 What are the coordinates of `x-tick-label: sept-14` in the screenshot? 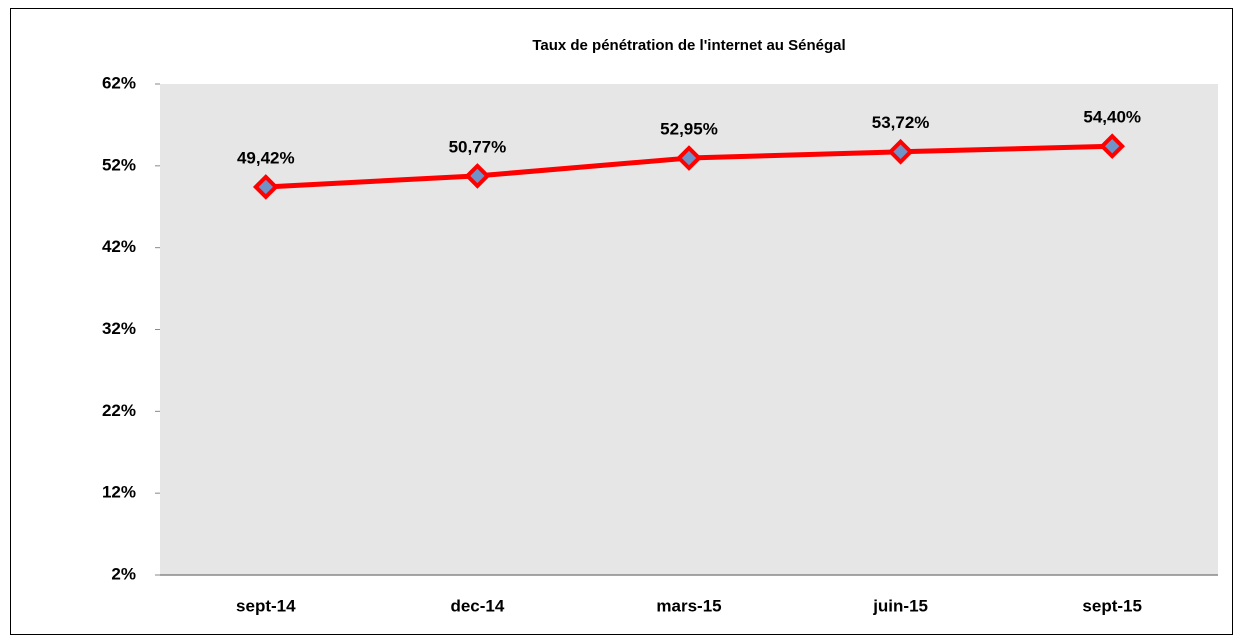 It's located at (266, 605).